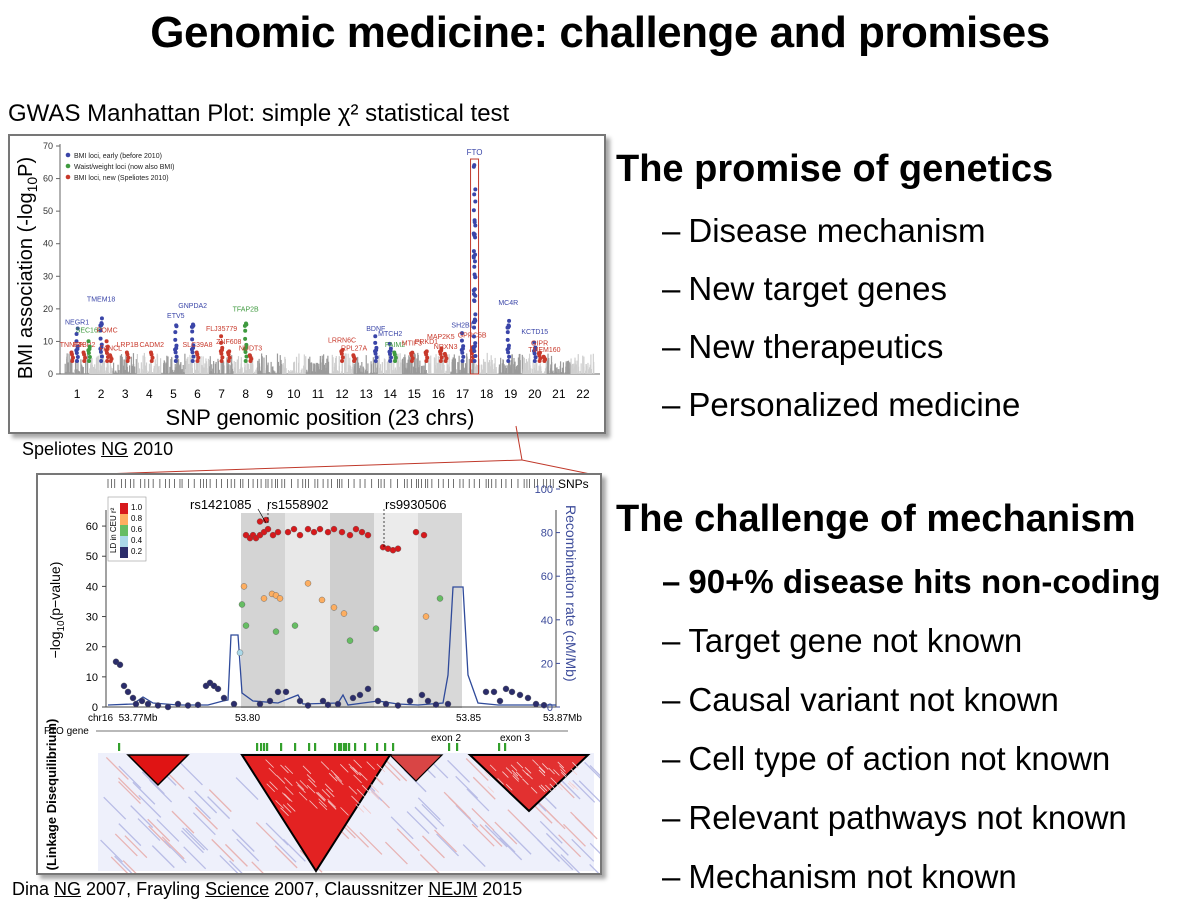  Describe the element at coordinates (416, 768) in the screenshot. I see `ld-block` at that location.